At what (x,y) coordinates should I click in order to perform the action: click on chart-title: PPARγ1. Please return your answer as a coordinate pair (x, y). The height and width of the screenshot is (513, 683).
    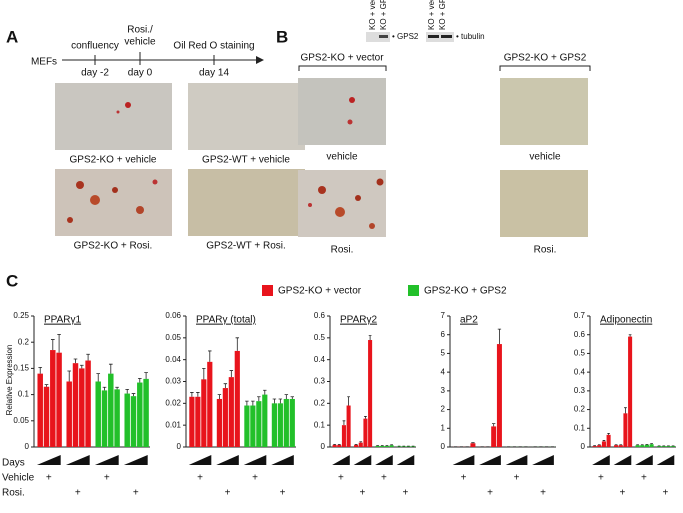
    Looking at the image, I should click on (62, 320).